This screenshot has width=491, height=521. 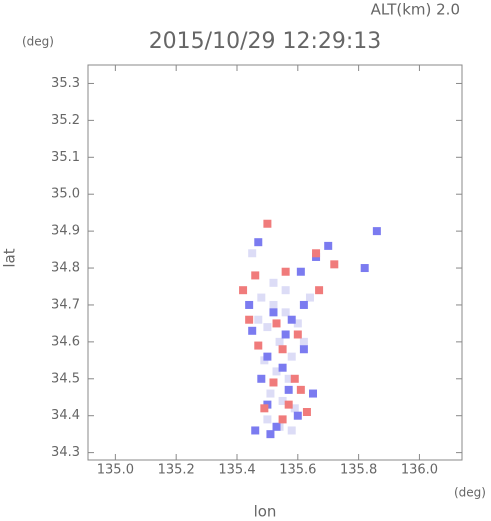 I want to click on y-axis-label: lat, so click(x=10, y=257).